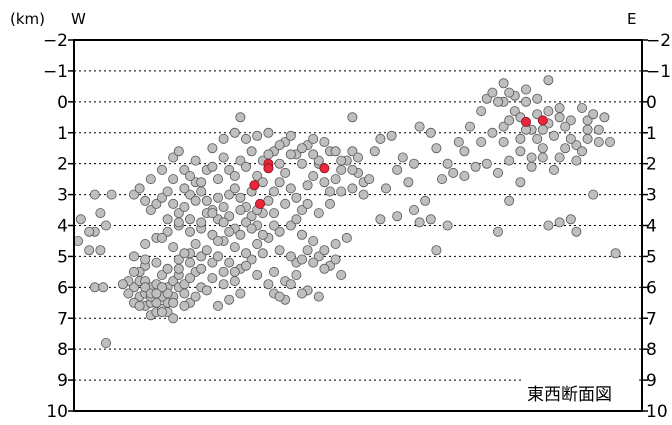 This screenshot has width=672, height=425. Describe the element at coordinates (62, 288) in the screenshot. I see `y-tick-label-left: 6` at that location.